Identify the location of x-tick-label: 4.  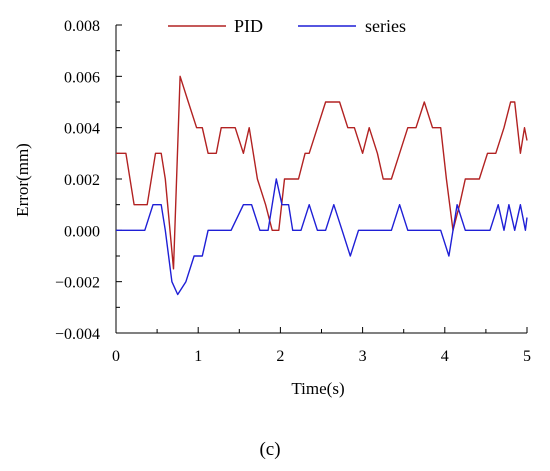
(445, 356).